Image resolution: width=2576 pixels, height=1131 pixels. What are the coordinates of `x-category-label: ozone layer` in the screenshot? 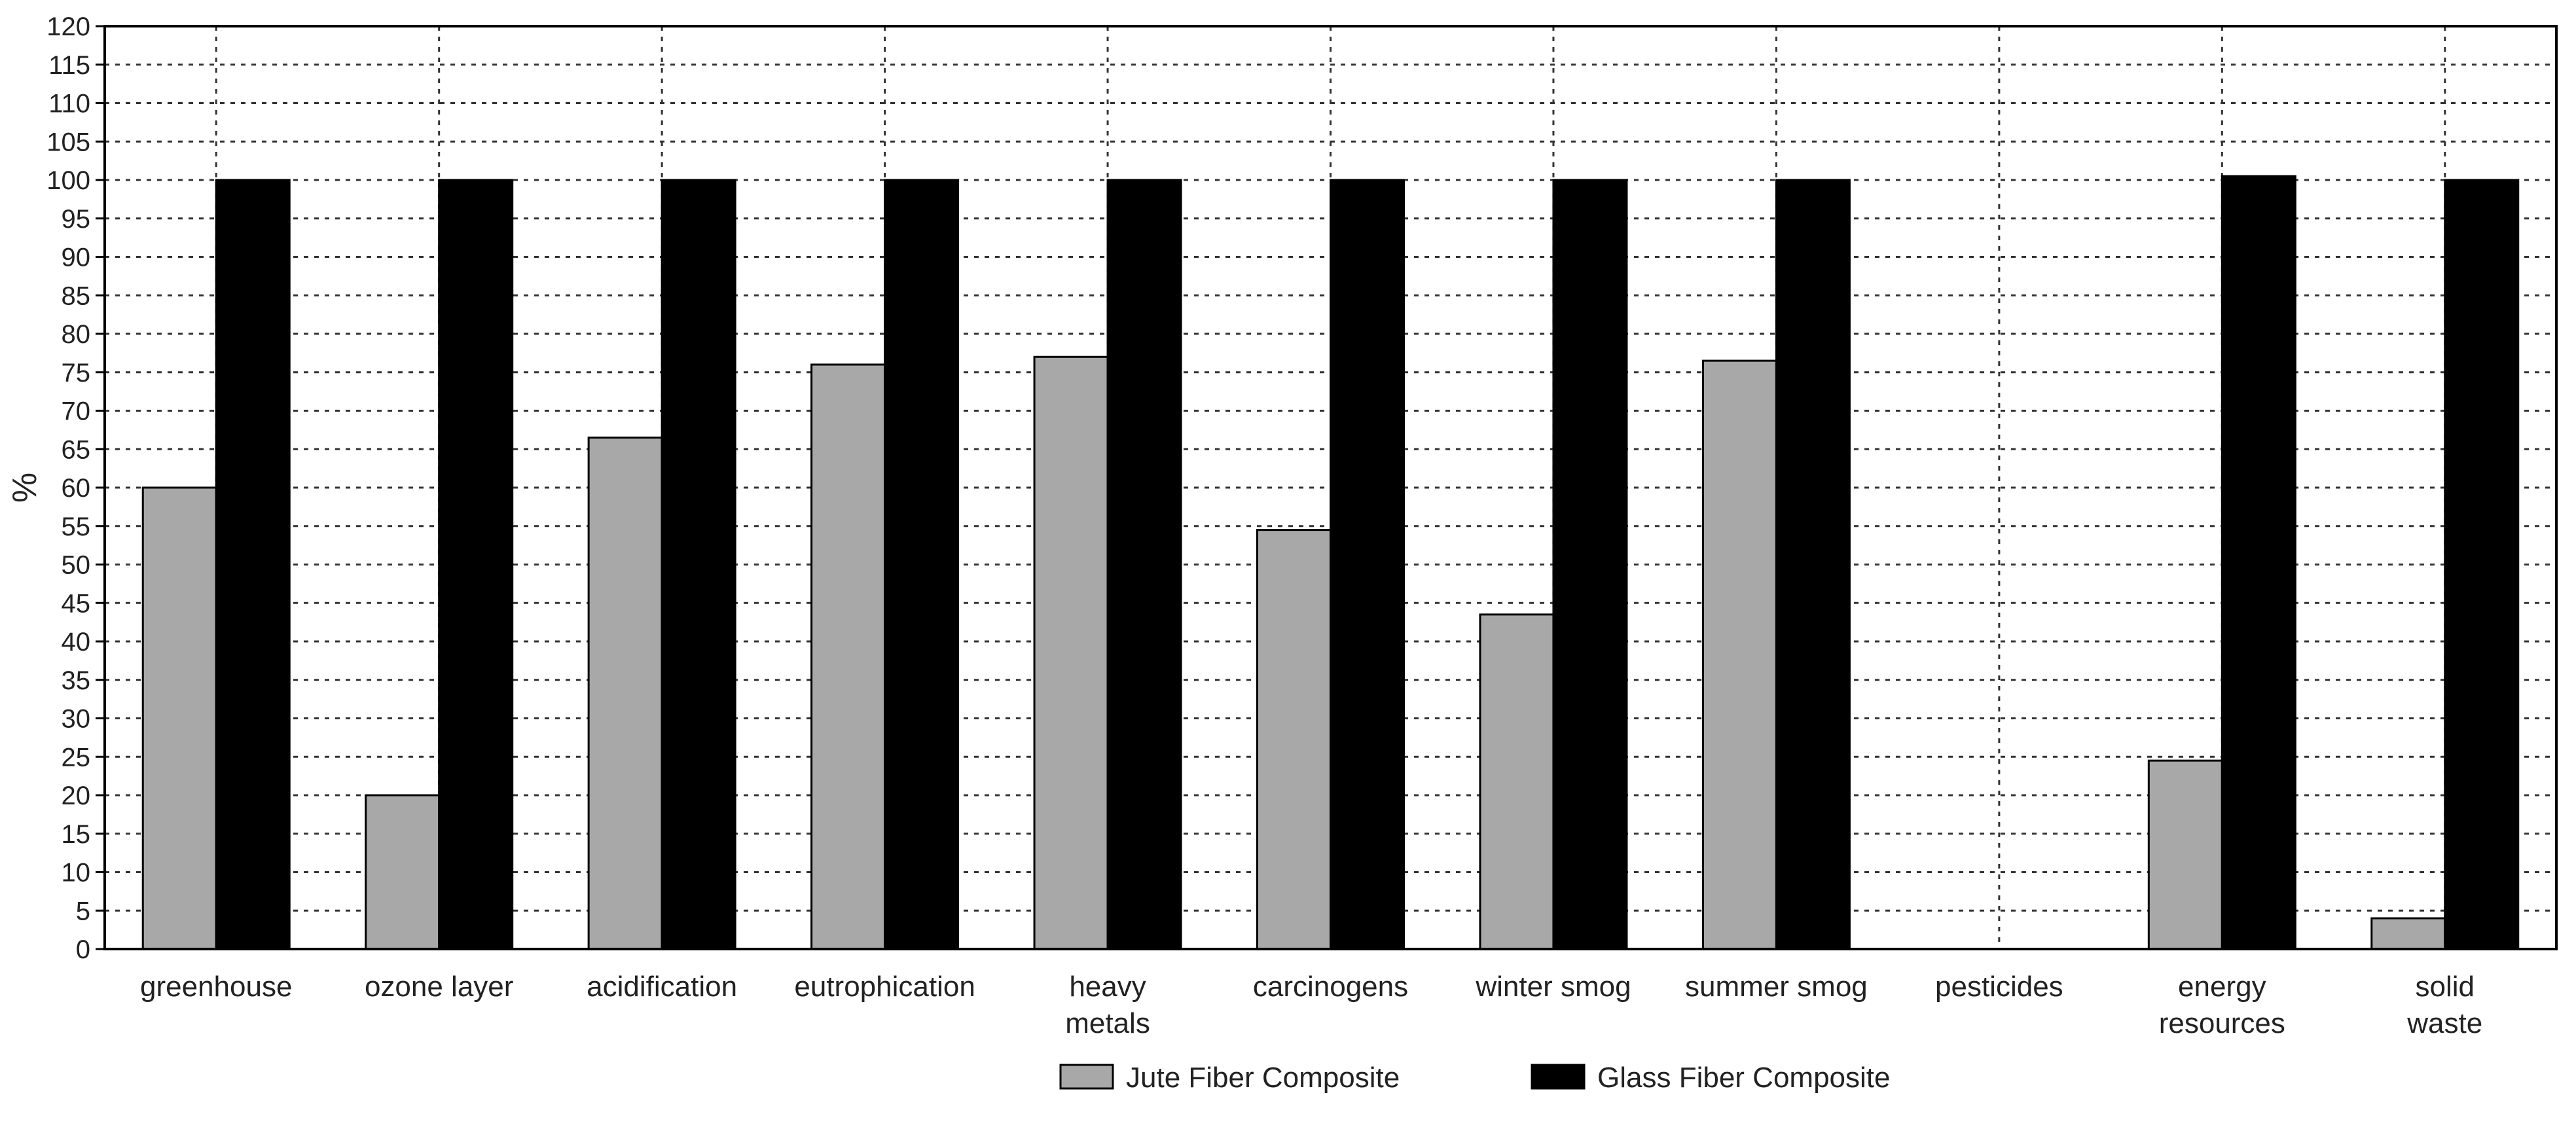 It's located at (439, 987).